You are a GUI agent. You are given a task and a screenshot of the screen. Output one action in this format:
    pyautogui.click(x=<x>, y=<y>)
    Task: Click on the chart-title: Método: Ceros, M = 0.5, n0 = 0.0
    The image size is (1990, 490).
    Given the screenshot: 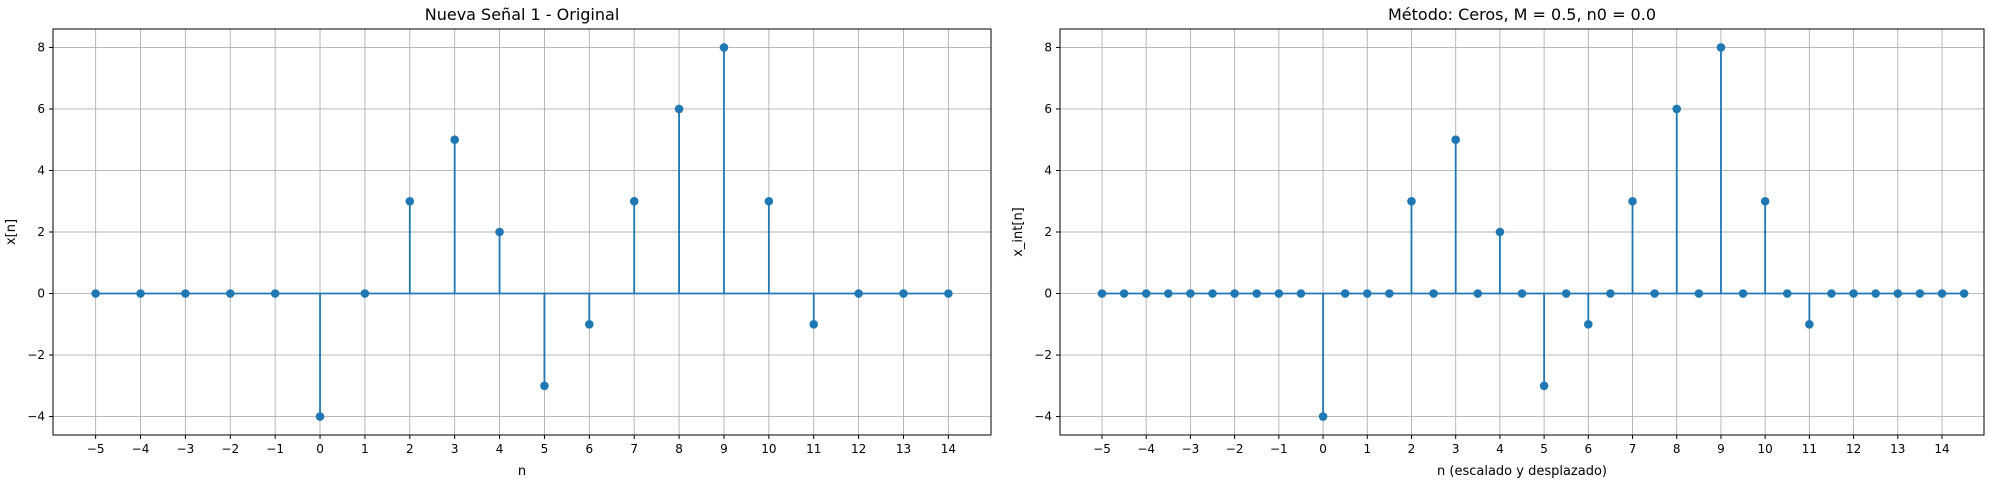 What is the action you would take?
    pyautogui.click(x=1522, y=14)
    